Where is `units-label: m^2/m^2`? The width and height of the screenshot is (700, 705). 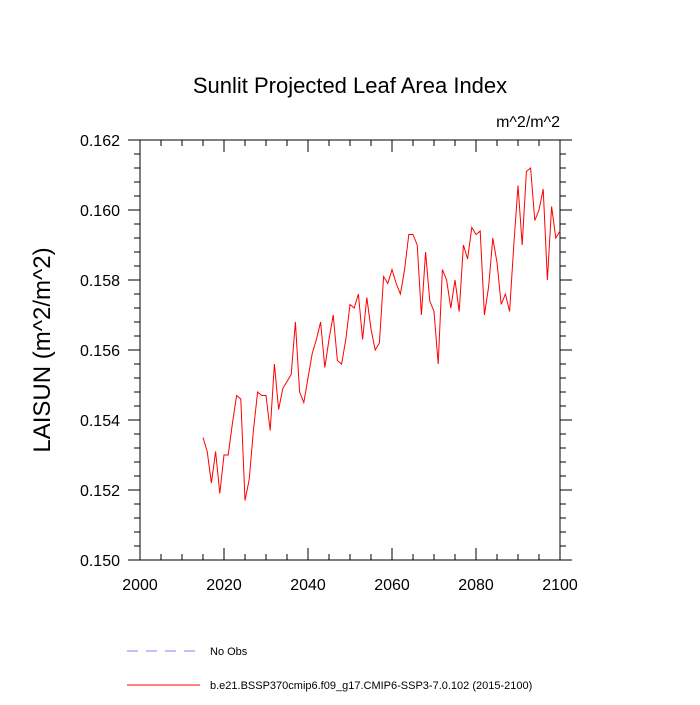 units-label: m^2/m^2 is located at coordinates (528, 122).